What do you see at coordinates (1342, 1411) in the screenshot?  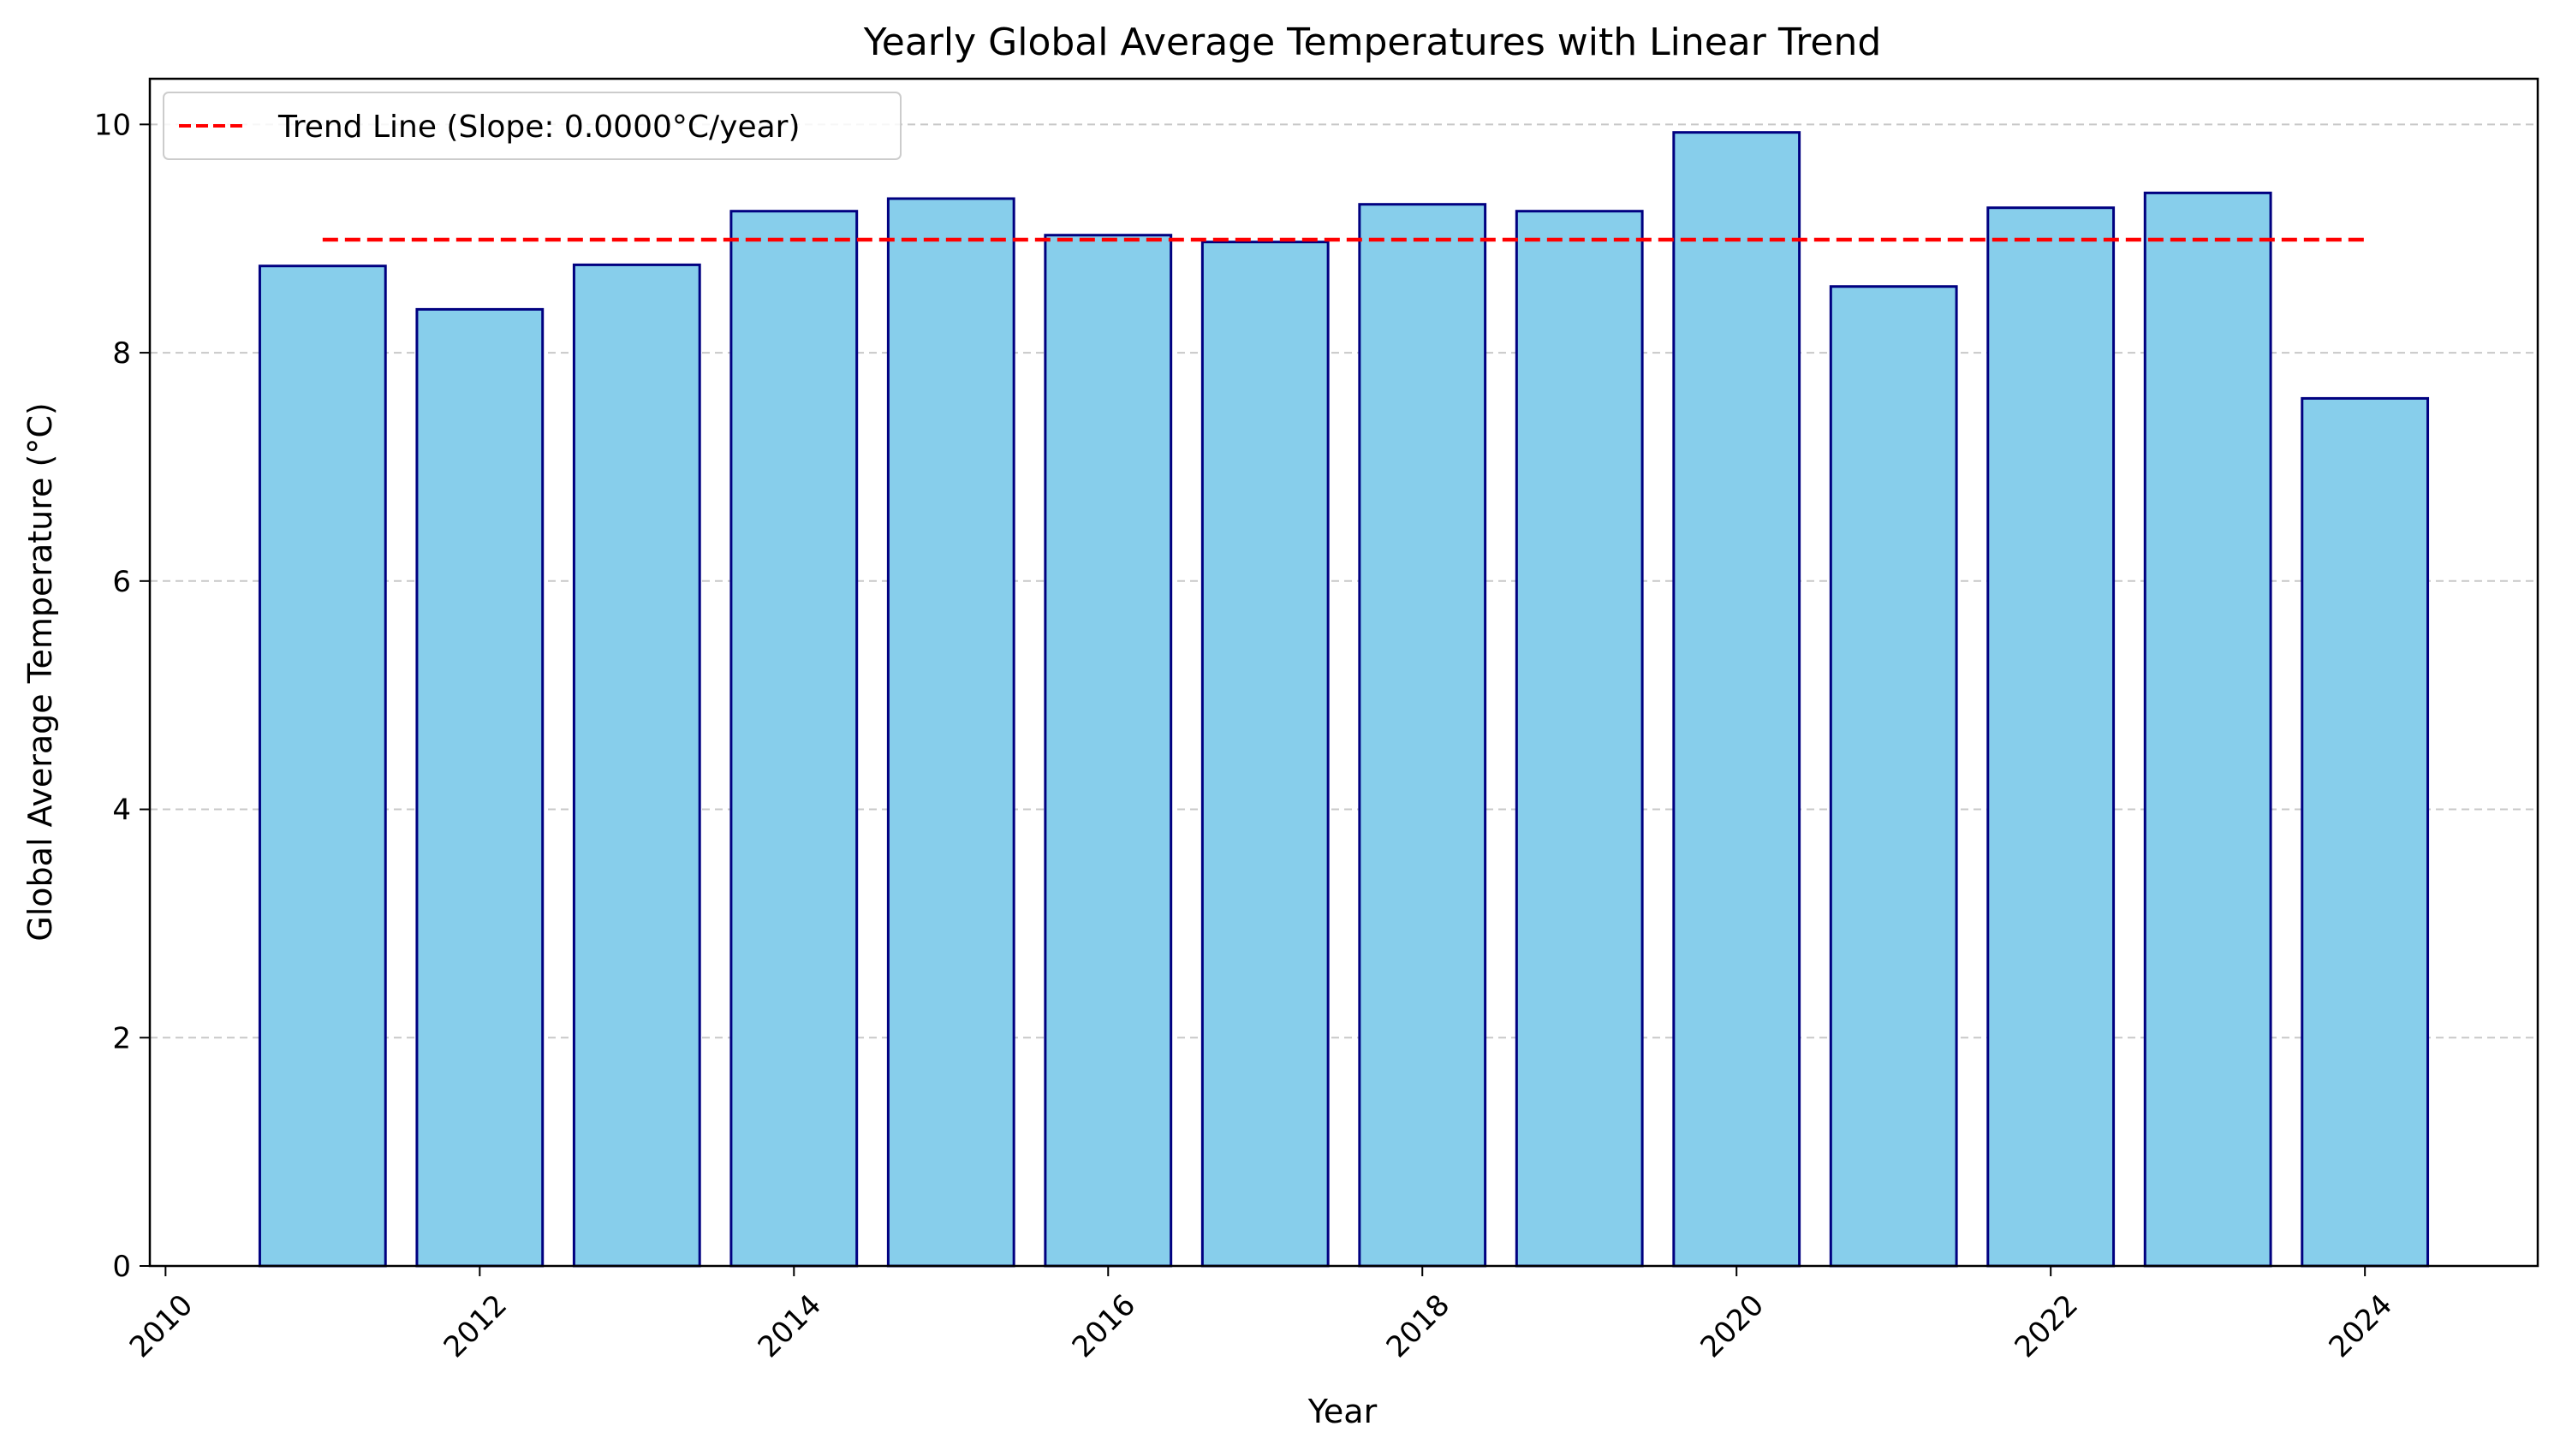 I see `x-axis-label: Year` at bounding box center [1342, 1411].